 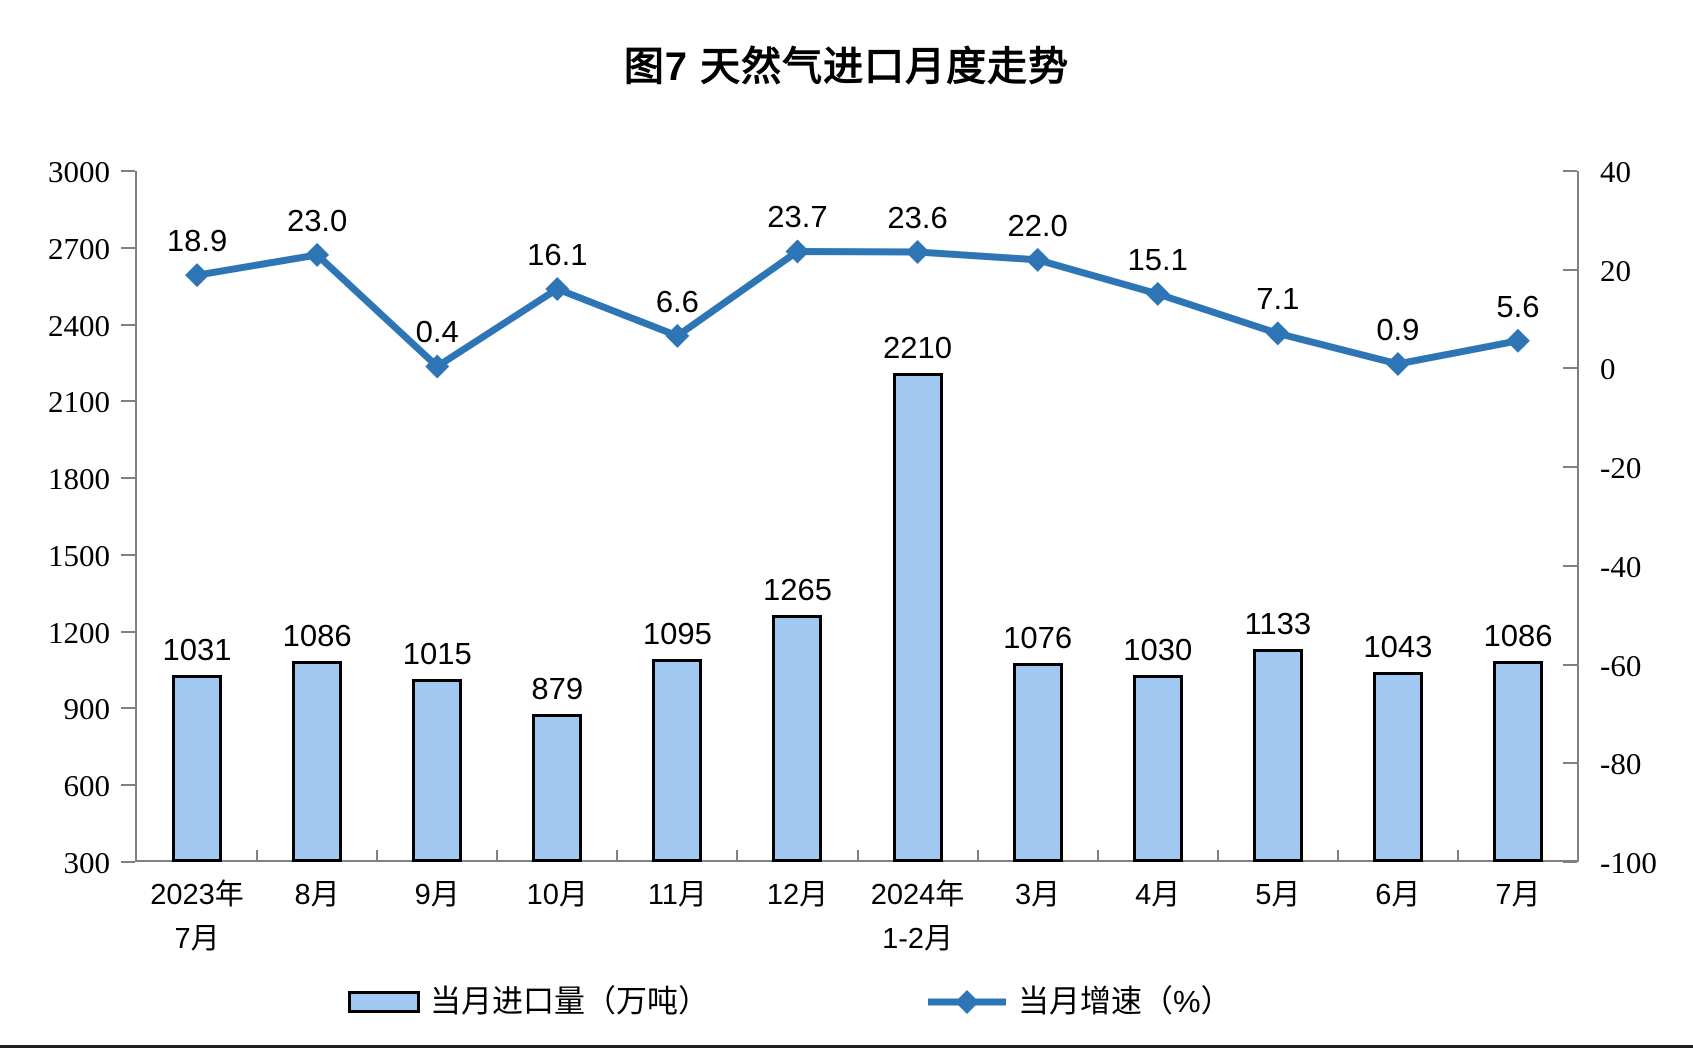 I want to click on left-axis-tick-label: 3000, so click(x=79, y=171).